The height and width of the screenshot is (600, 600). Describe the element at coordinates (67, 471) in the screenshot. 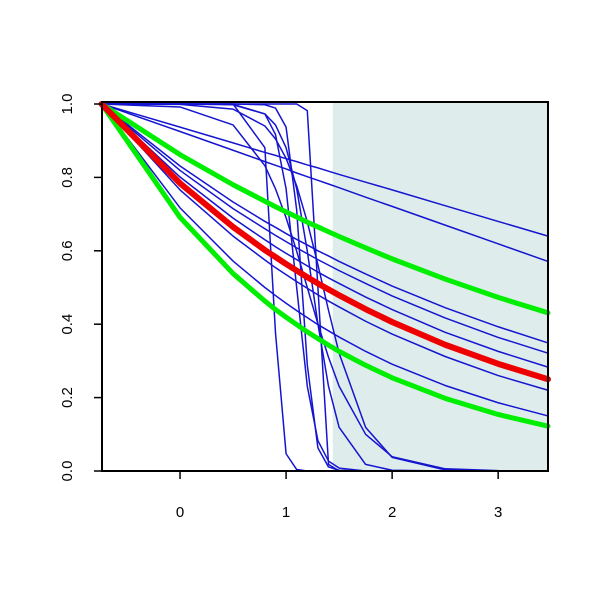

I see `y-tick-label: 0.0` at that location.